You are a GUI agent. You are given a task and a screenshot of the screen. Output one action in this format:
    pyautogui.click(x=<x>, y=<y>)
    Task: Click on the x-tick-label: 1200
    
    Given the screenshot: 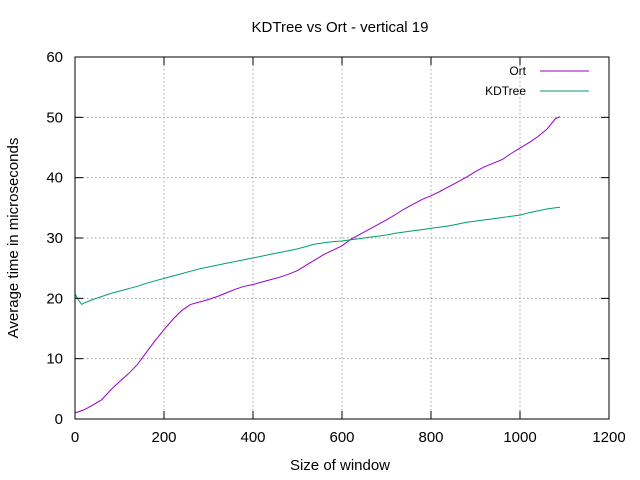 What is the action you would take?
    pyautogui.click(x=608, y=437)
    